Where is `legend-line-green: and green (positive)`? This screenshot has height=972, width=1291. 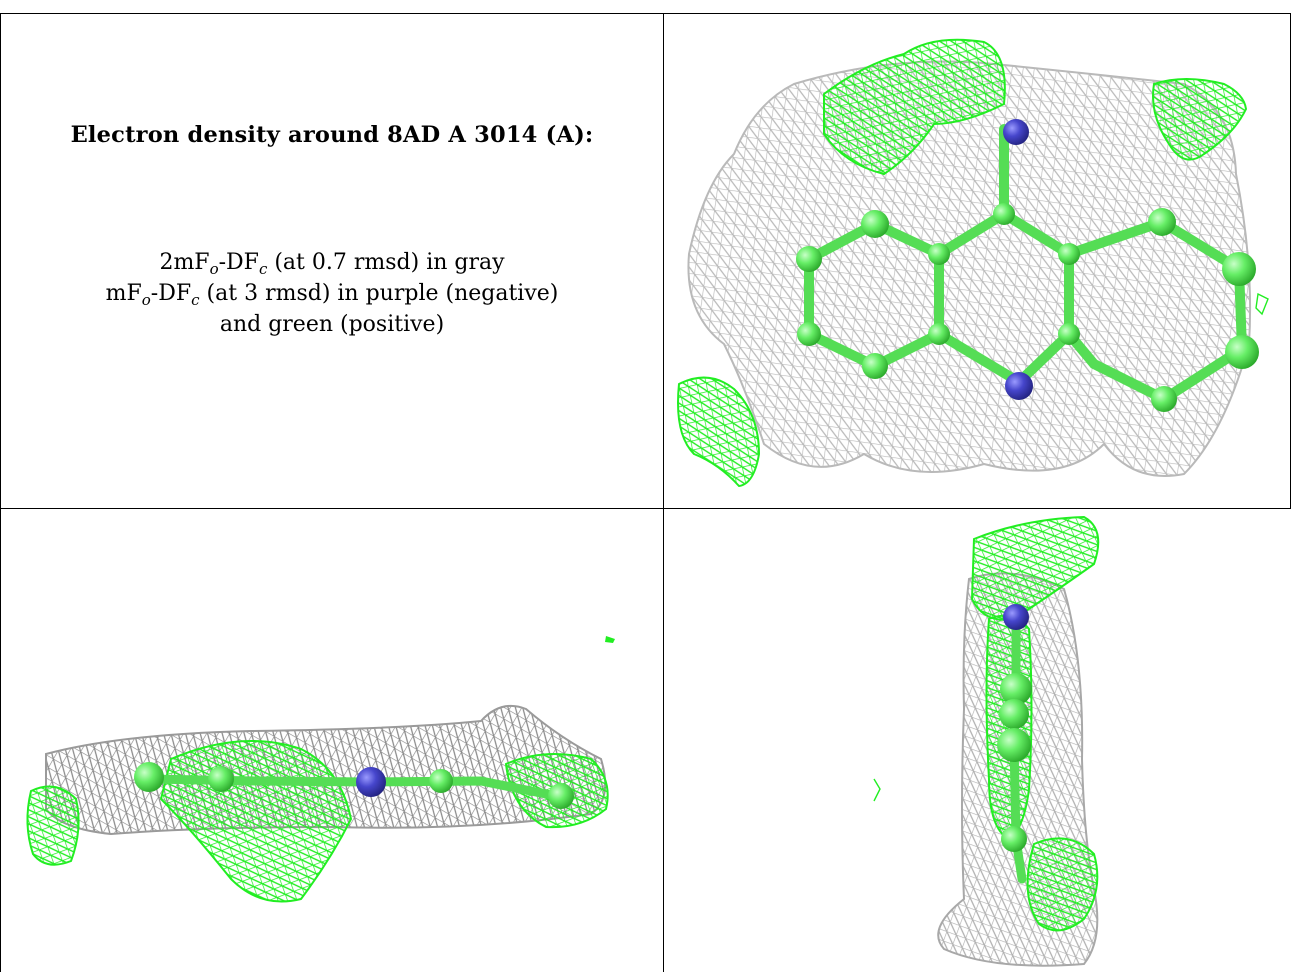 legend-line-green: and green (positive) is located at coordinates (332, 324).